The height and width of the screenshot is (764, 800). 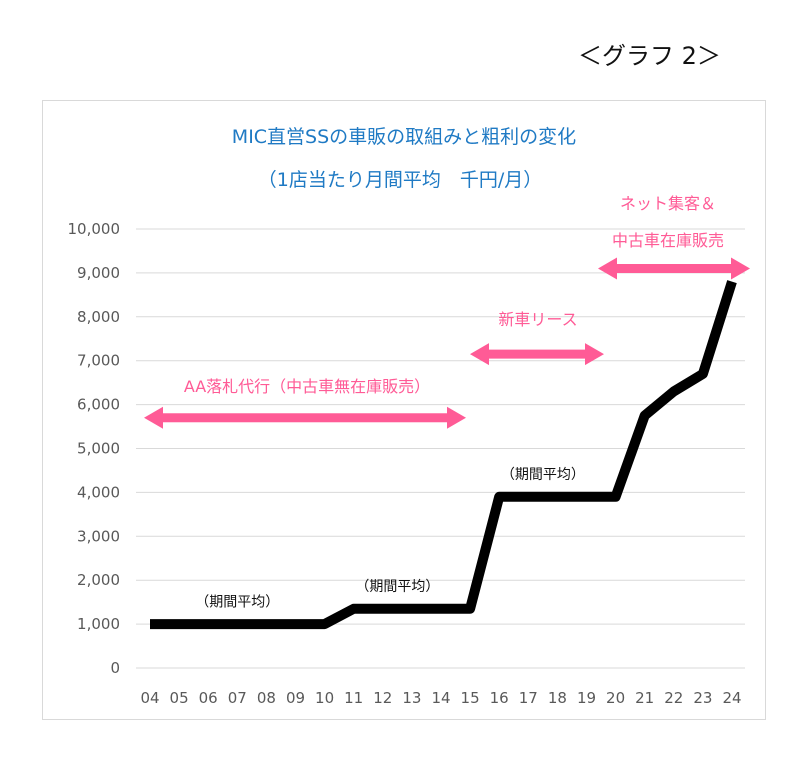 What do you see at coordinates (98, 624) in the screenshot?
I see `y-tick-label: 1,000` at bounding box center [98, 624].